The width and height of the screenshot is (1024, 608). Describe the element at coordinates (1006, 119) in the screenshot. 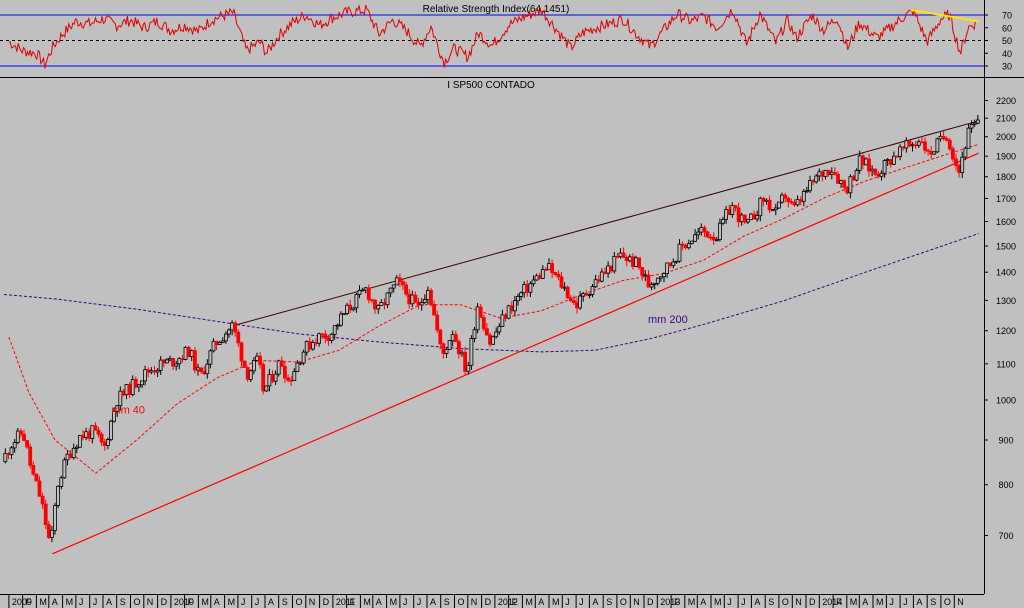

I see `price-tick-label: 2100` at that location.